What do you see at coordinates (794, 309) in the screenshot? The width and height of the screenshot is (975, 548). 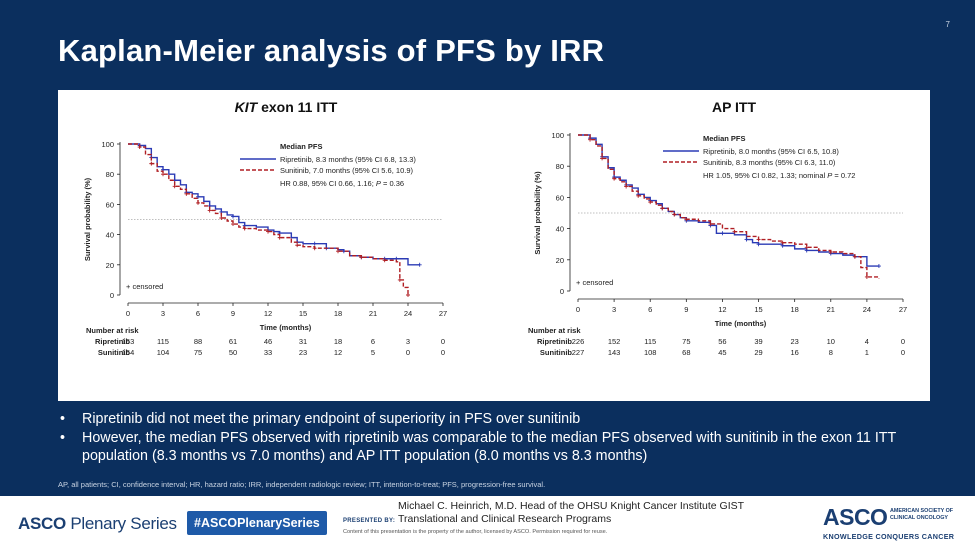 I see `x-tick-label: 18` at bounding box center [794, 309].